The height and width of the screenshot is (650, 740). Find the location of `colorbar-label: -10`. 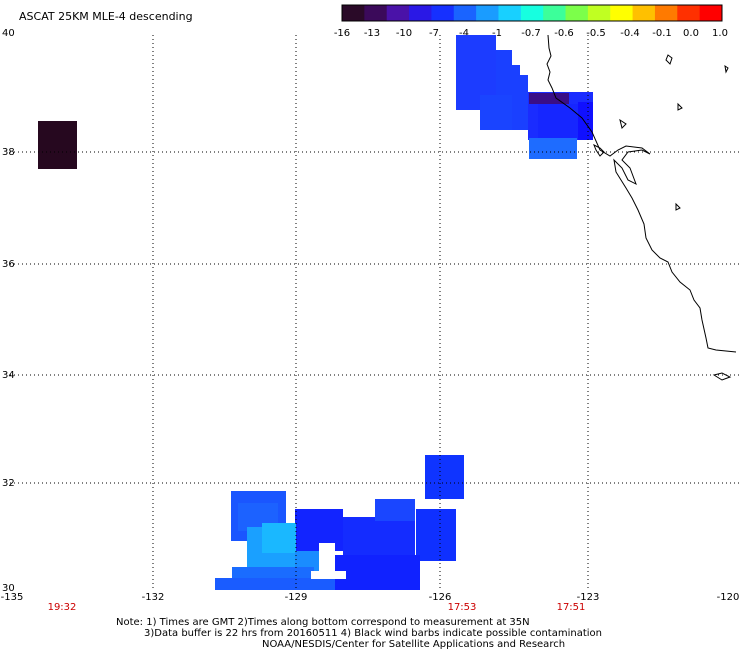

colorbar-label: -10 is located at coordinates (404, 33).